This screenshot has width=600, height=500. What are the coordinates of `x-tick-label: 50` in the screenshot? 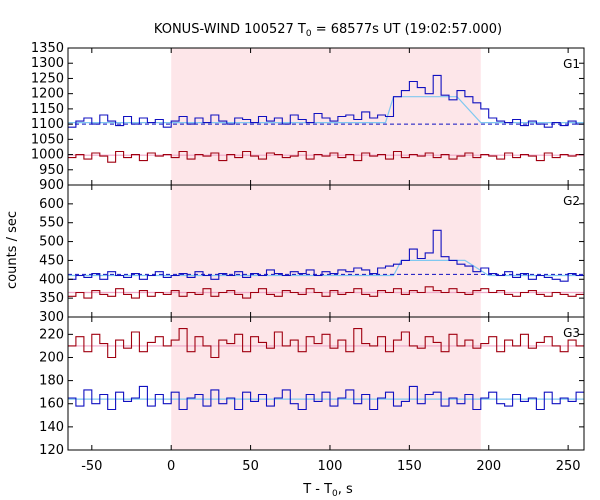 It's located at (250, 466).